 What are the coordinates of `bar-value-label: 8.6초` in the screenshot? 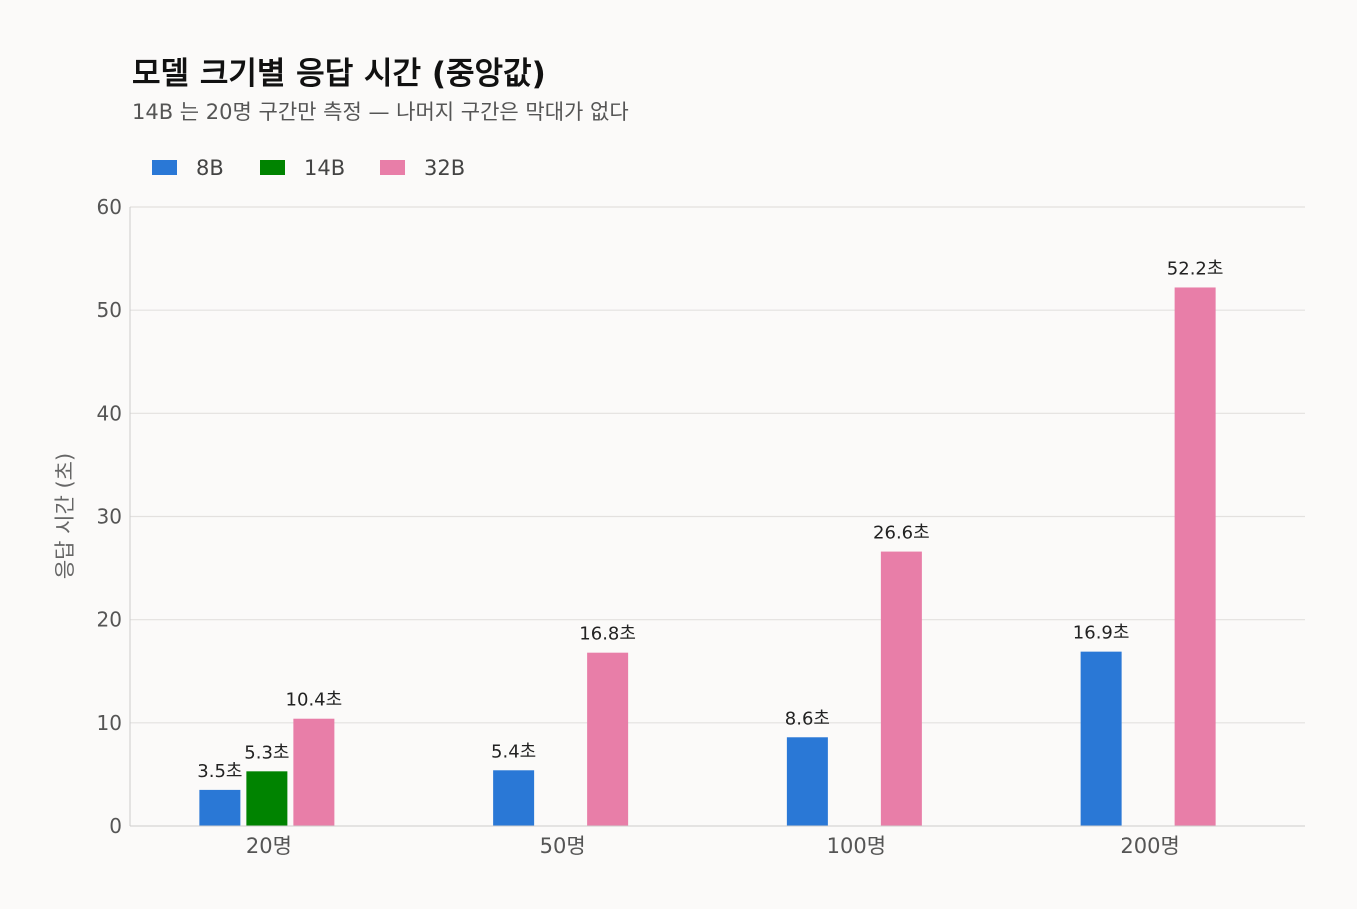 It's located at (807, 718).